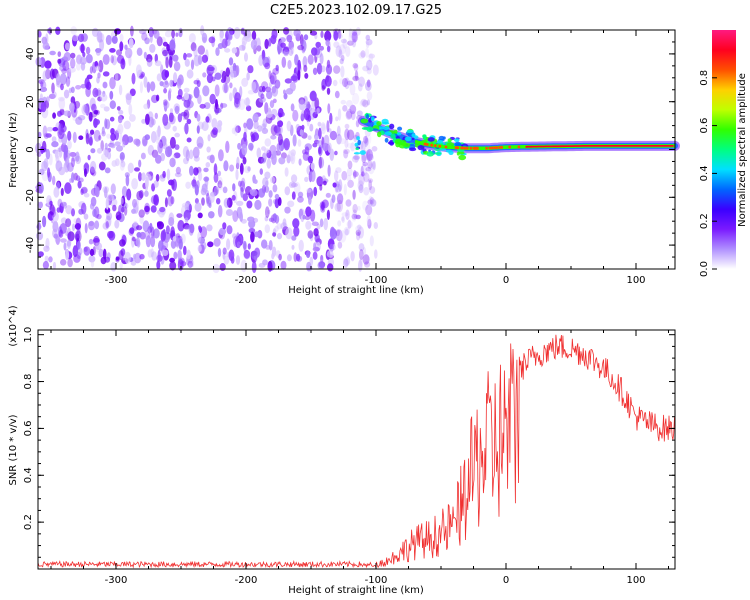 The width and height of the screenshot is (750, 600). What do you see at coordinates (506, 580) in the screenshot?
I see `x-tick-label: 0` at bounding box center [506, 580].